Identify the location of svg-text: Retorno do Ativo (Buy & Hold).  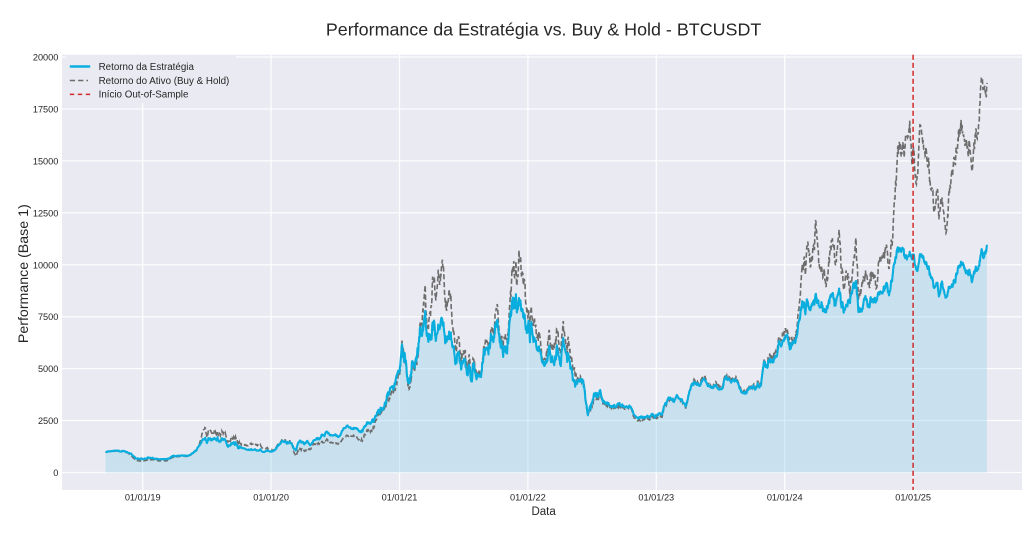
(164, 81).